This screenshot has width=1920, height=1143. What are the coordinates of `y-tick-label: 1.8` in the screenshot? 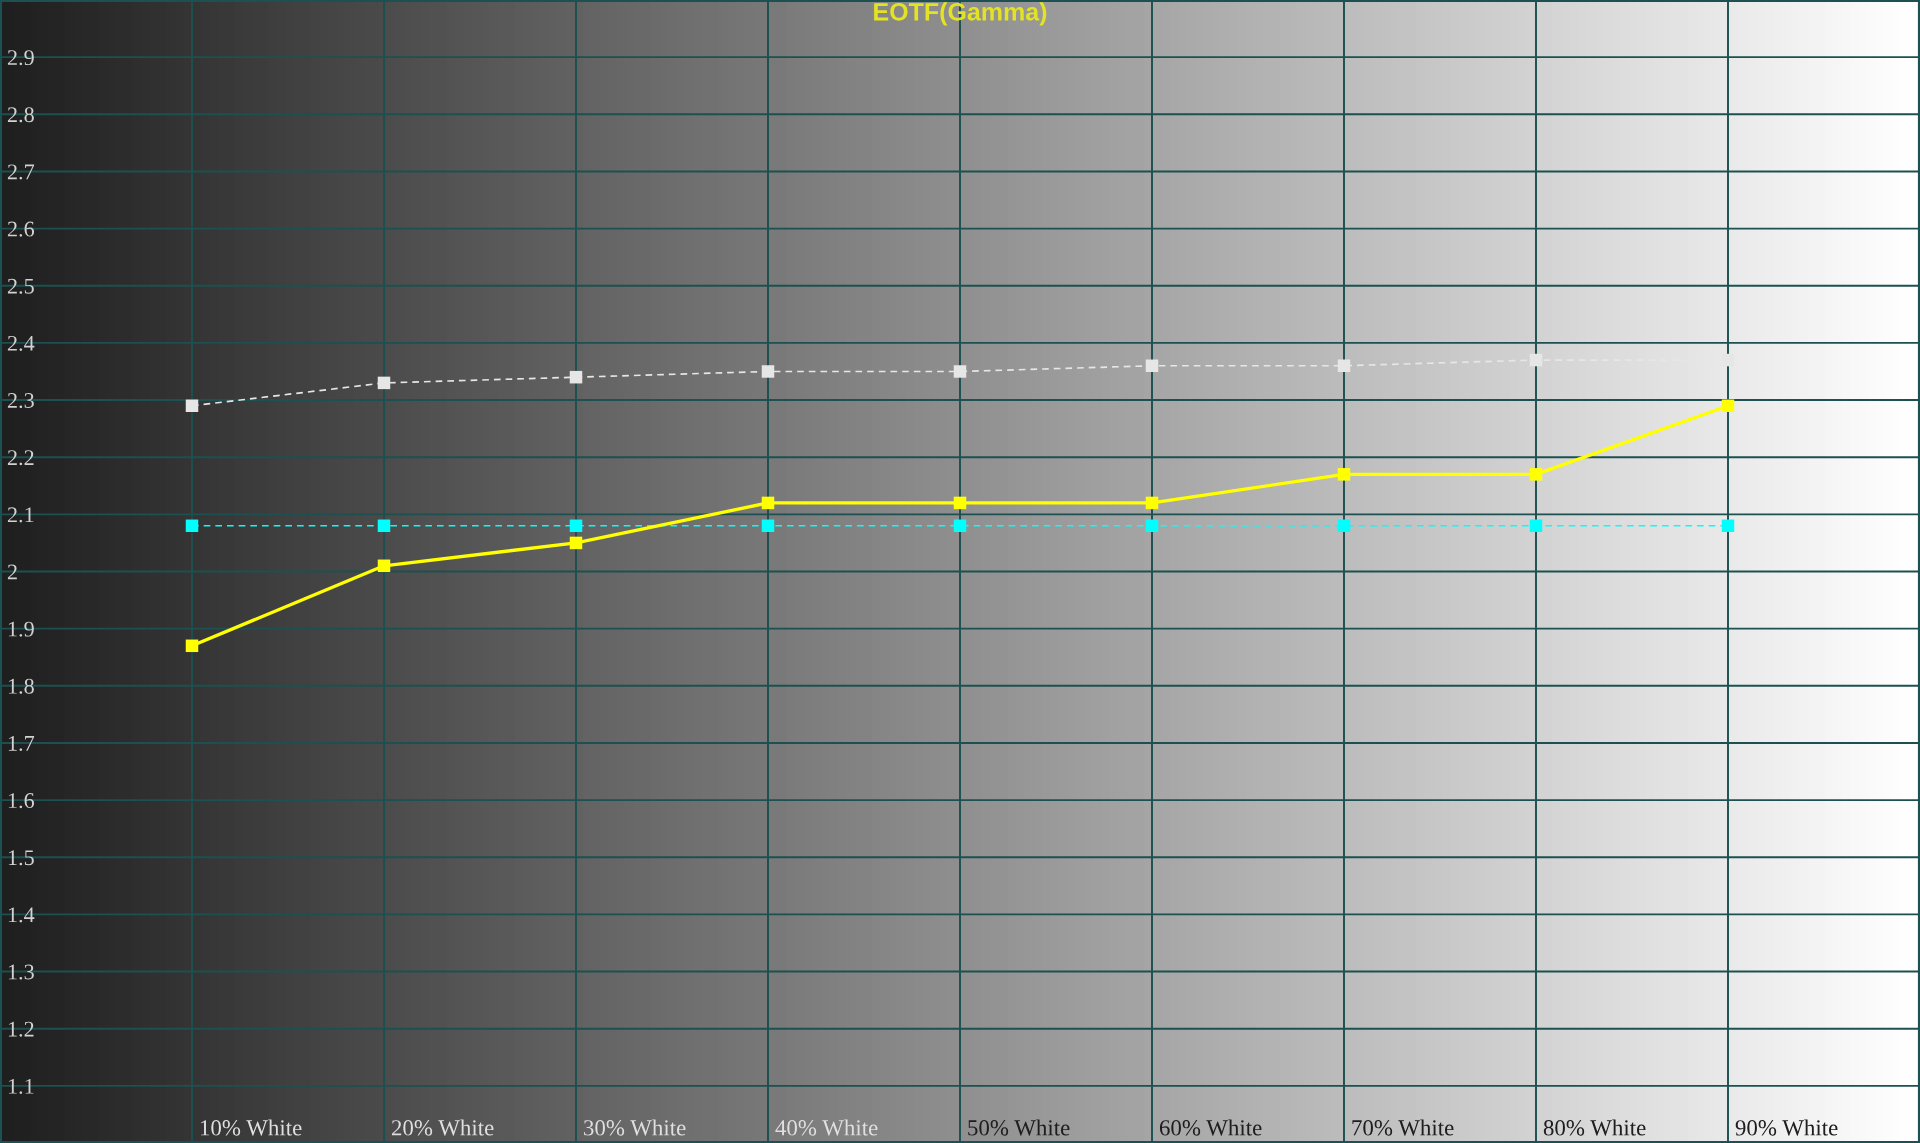 It's located at (21, 686).